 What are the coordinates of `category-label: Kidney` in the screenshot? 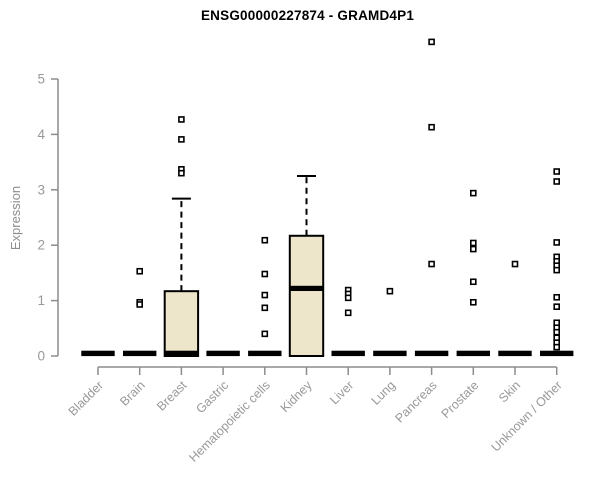 It's located at (296, 396).